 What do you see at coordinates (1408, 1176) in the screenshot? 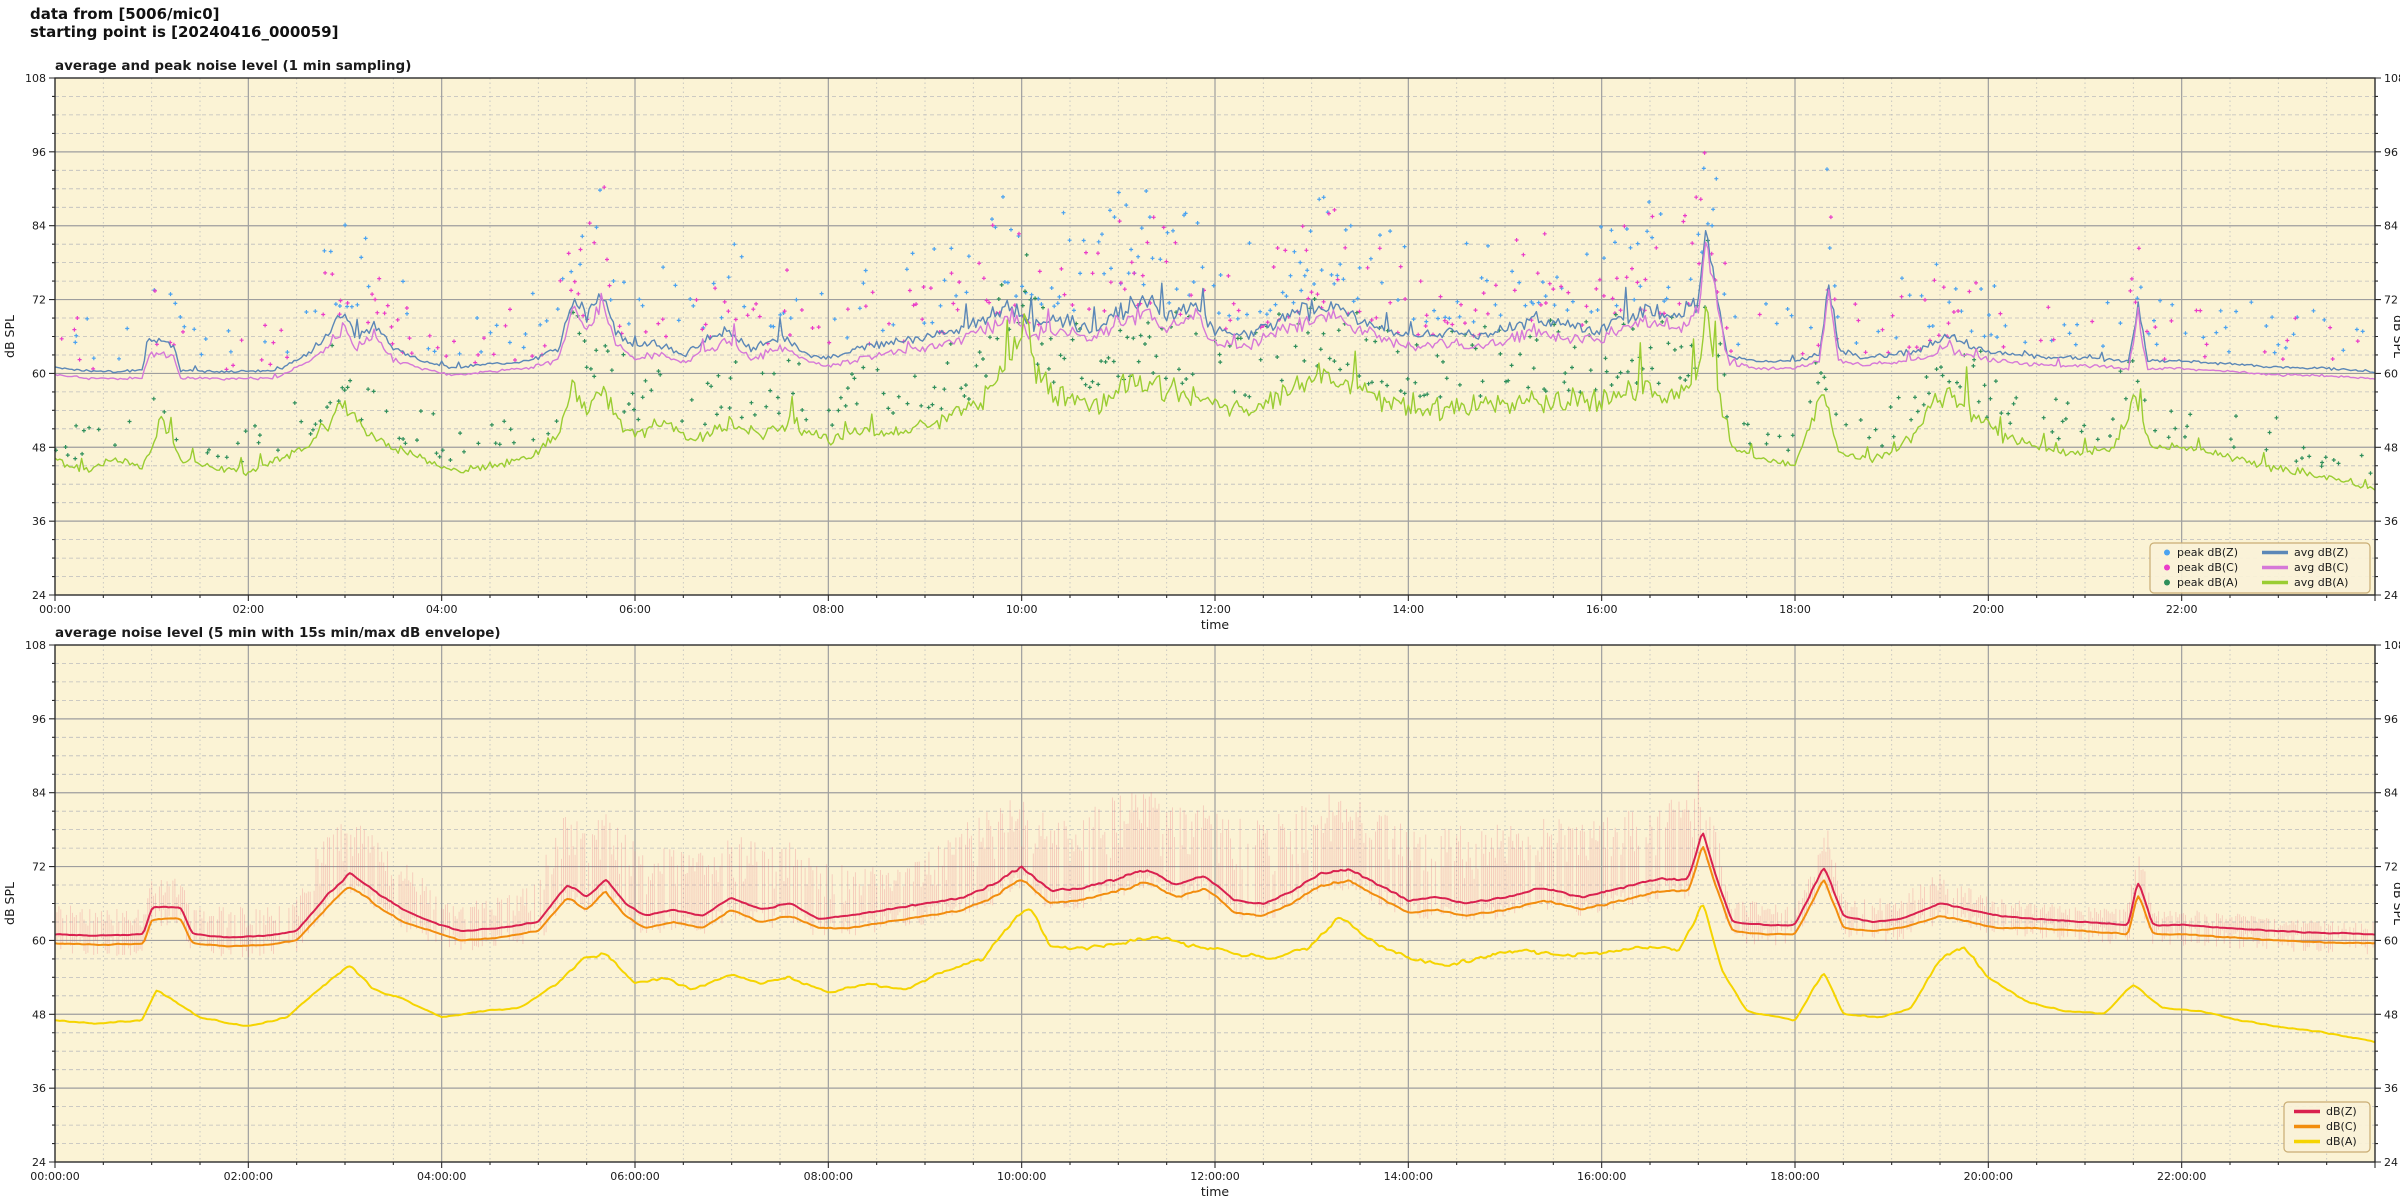
I see `x-tick-label: 14:00:00` at bounding box center [1408, 1176].